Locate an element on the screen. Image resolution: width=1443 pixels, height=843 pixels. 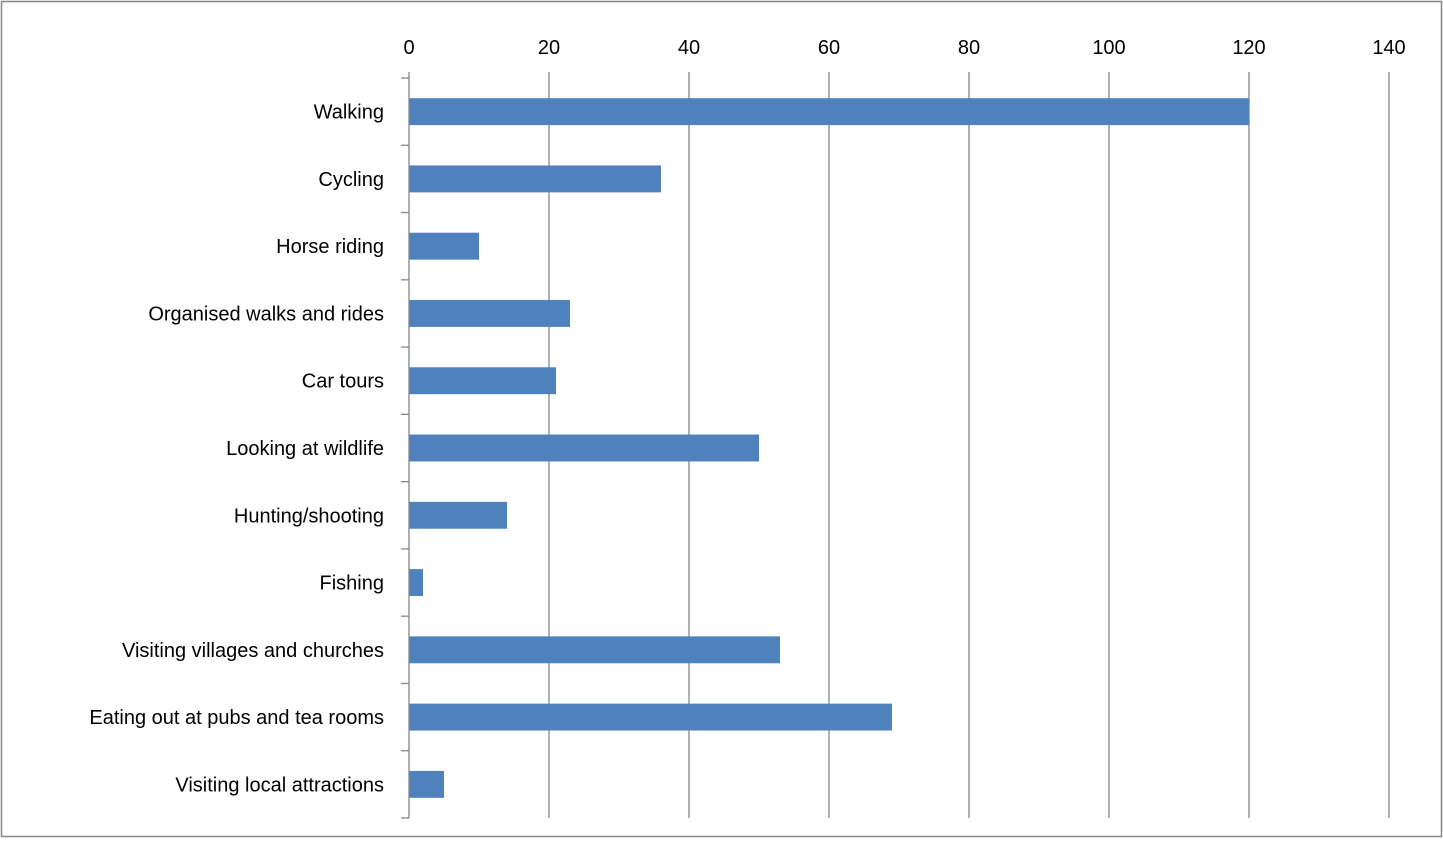
category-label: Cycling is located at coordinates (351, 180).